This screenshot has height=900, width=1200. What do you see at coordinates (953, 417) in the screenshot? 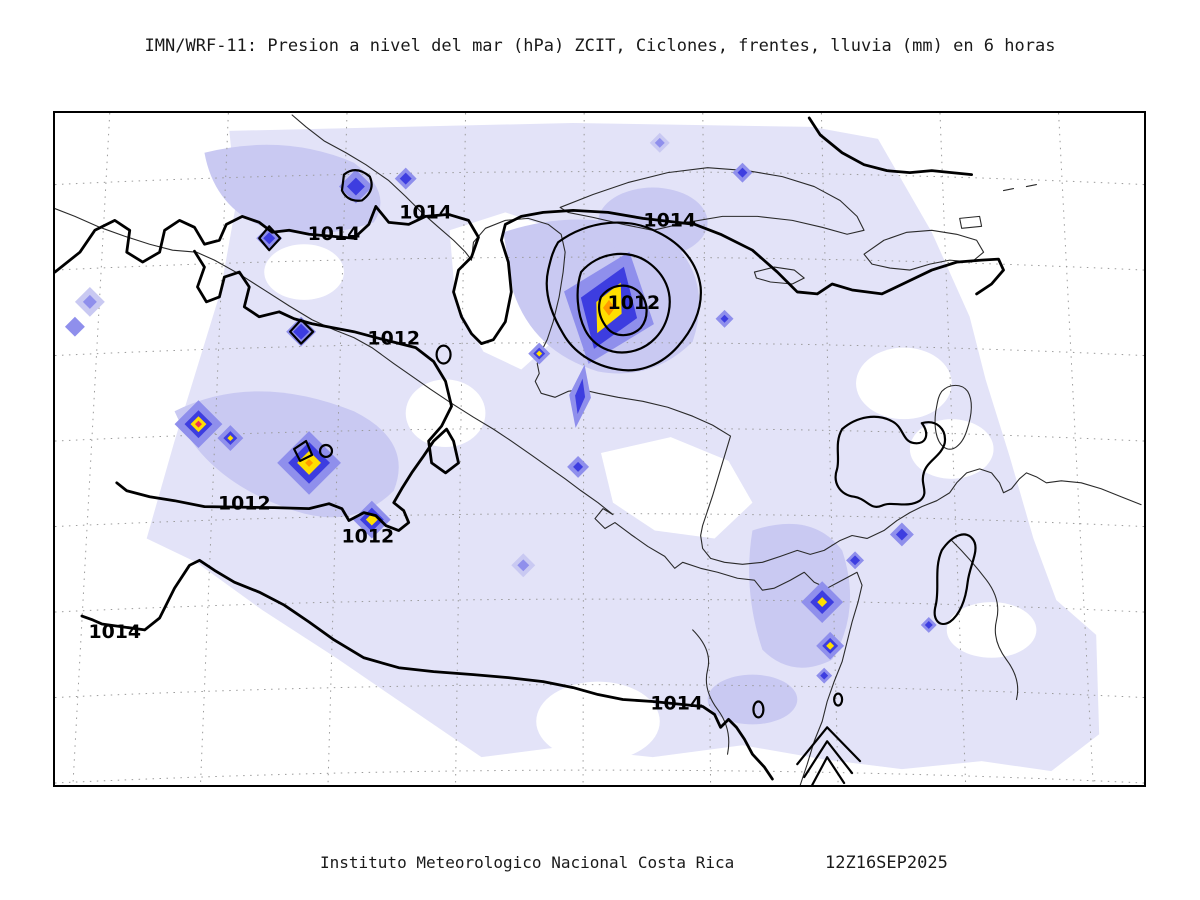
I see `lake-maracaibo` at bounding box center [953, 417].